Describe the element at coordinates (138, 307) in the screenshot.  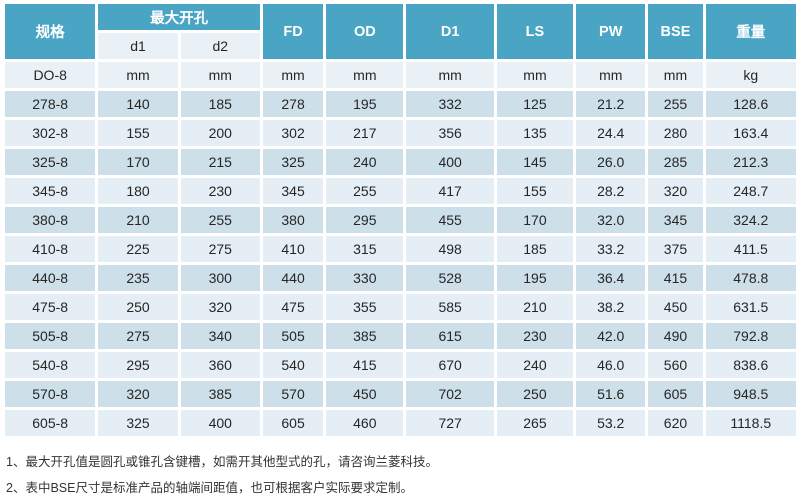
I see `value-cell: 250` at that location.